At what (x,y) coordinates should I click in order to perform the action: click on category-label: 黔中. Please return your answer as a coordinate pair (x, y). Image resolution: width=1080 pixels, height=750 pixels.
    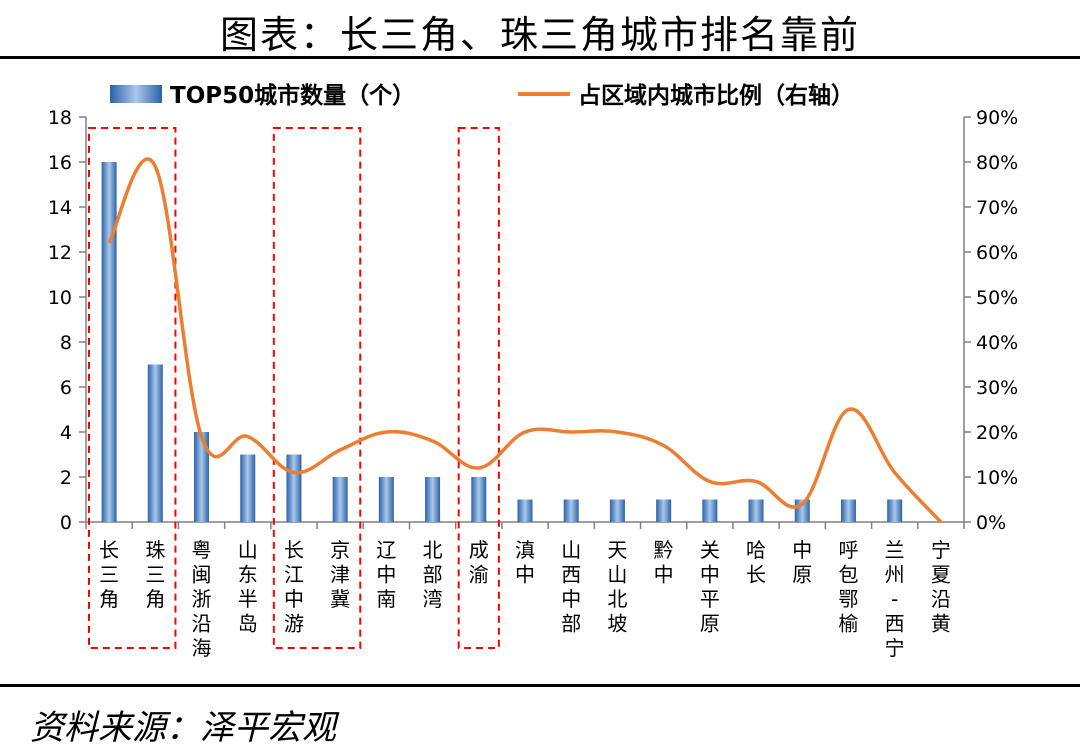
    Looking at the image, I should click on (664, 562).